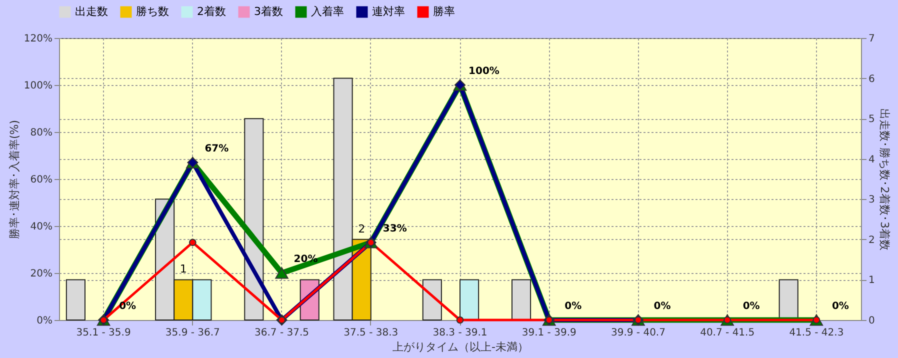  What do you see at coordinates (183, 269) in the screenshot?
I see `data-label: 1` at bounding box center [183, 269].